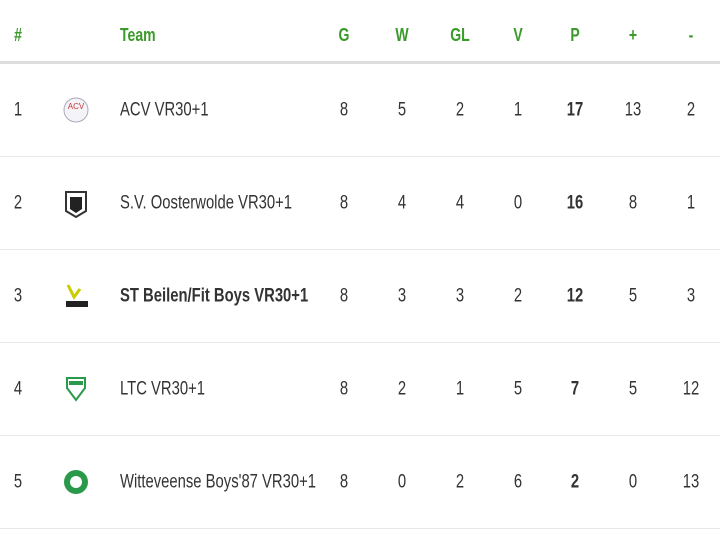 This screenshot has height=540, width=720. Describe the element at coordinates (218, 482) in the screenshot. I see `team-name: Witteveense Boys'87 VR30+1` at that location.